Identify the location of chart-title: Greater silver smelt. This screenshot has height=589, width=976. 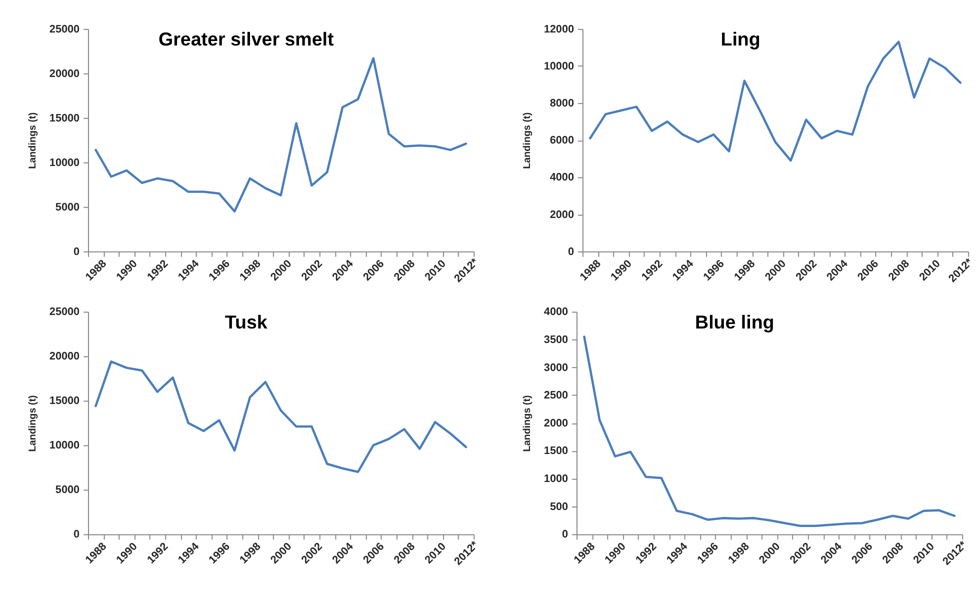
(246, 39).